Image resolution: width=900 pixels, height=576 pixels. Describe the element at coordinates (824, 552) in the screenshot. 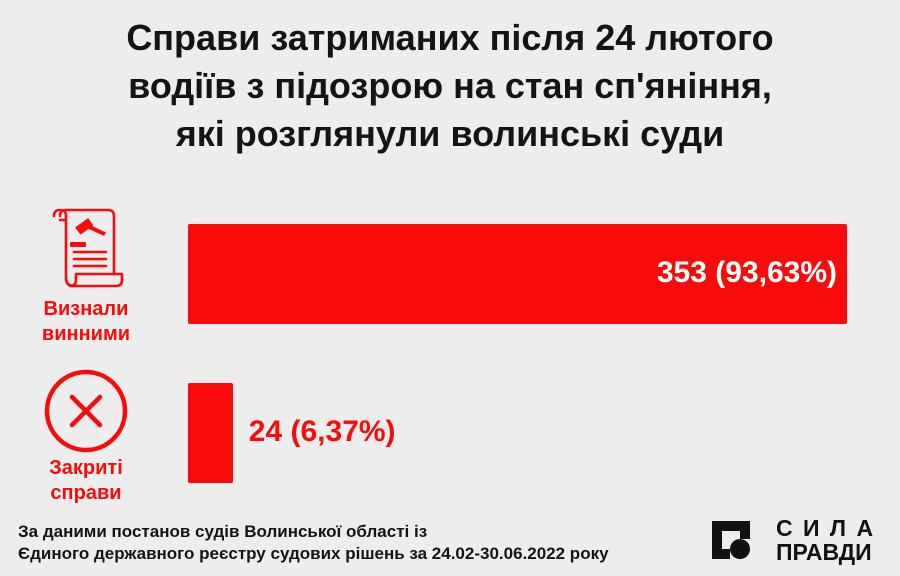

I see `logo-word-pravdy: ПРАВДИ` at that location.